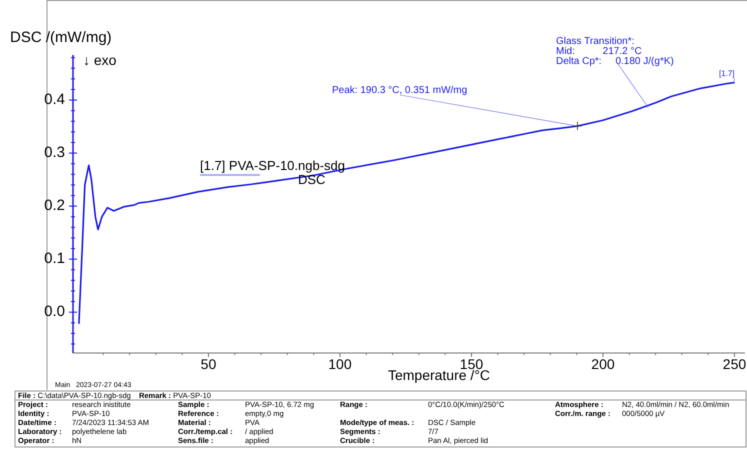 The image size is (747, 451). What do you see at coordinates (61, 37) in the screenshot?
I see `y-axis-title: DSC /(mW/mg)` at bounding box center [61, 37].